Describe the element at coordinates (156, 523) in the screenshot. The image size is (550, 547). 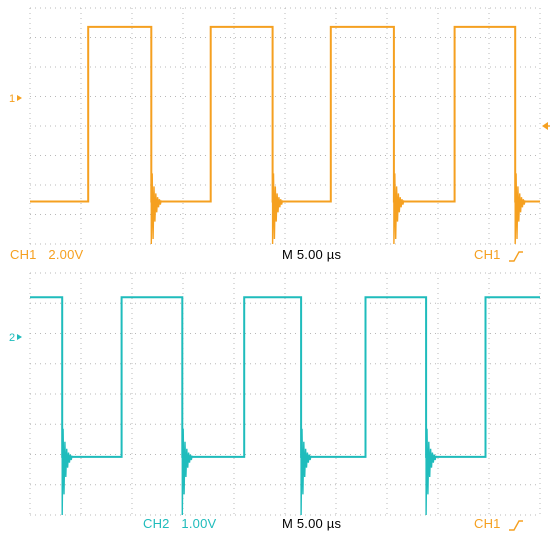
I see `ch2-label: CH2` at that location.